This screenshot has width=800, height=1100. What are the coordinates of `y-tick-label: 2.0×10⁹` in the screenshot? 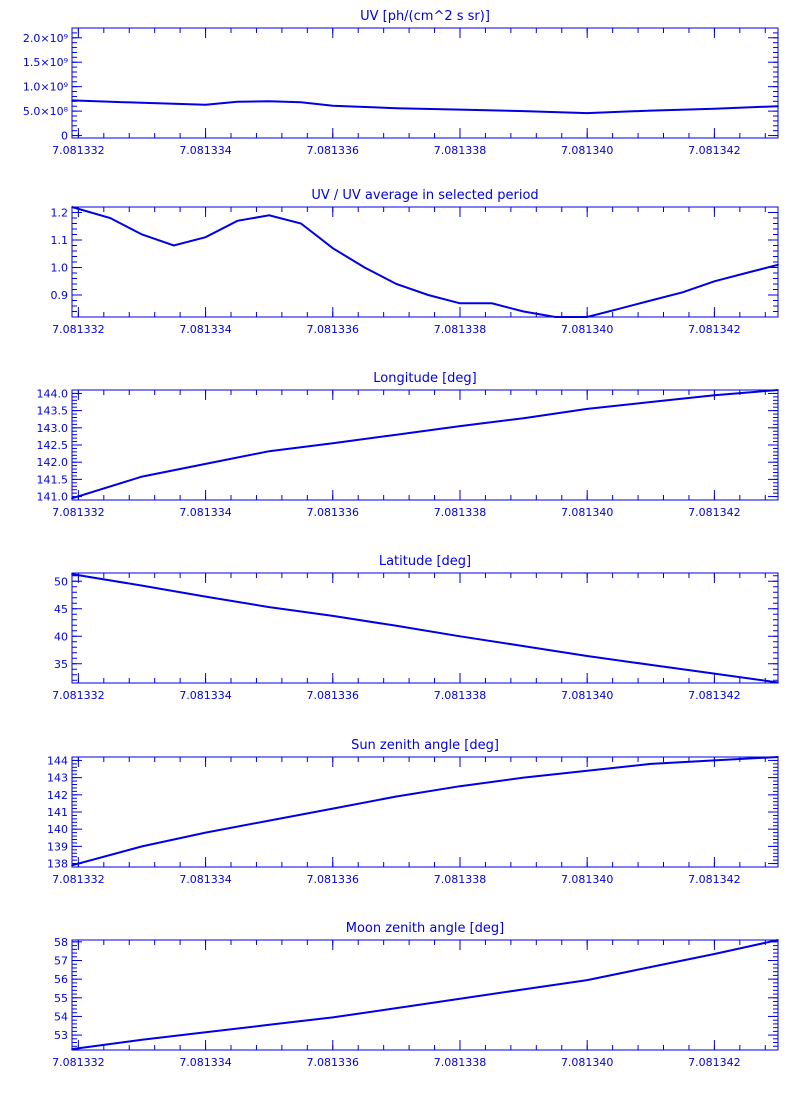 It's located at (45, 38).